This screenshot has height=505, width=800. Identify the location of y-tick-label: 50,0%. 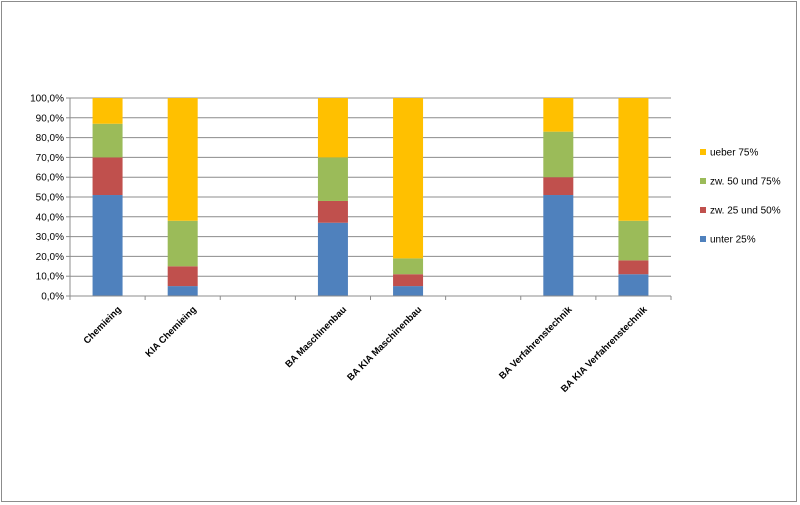
(50, 198).